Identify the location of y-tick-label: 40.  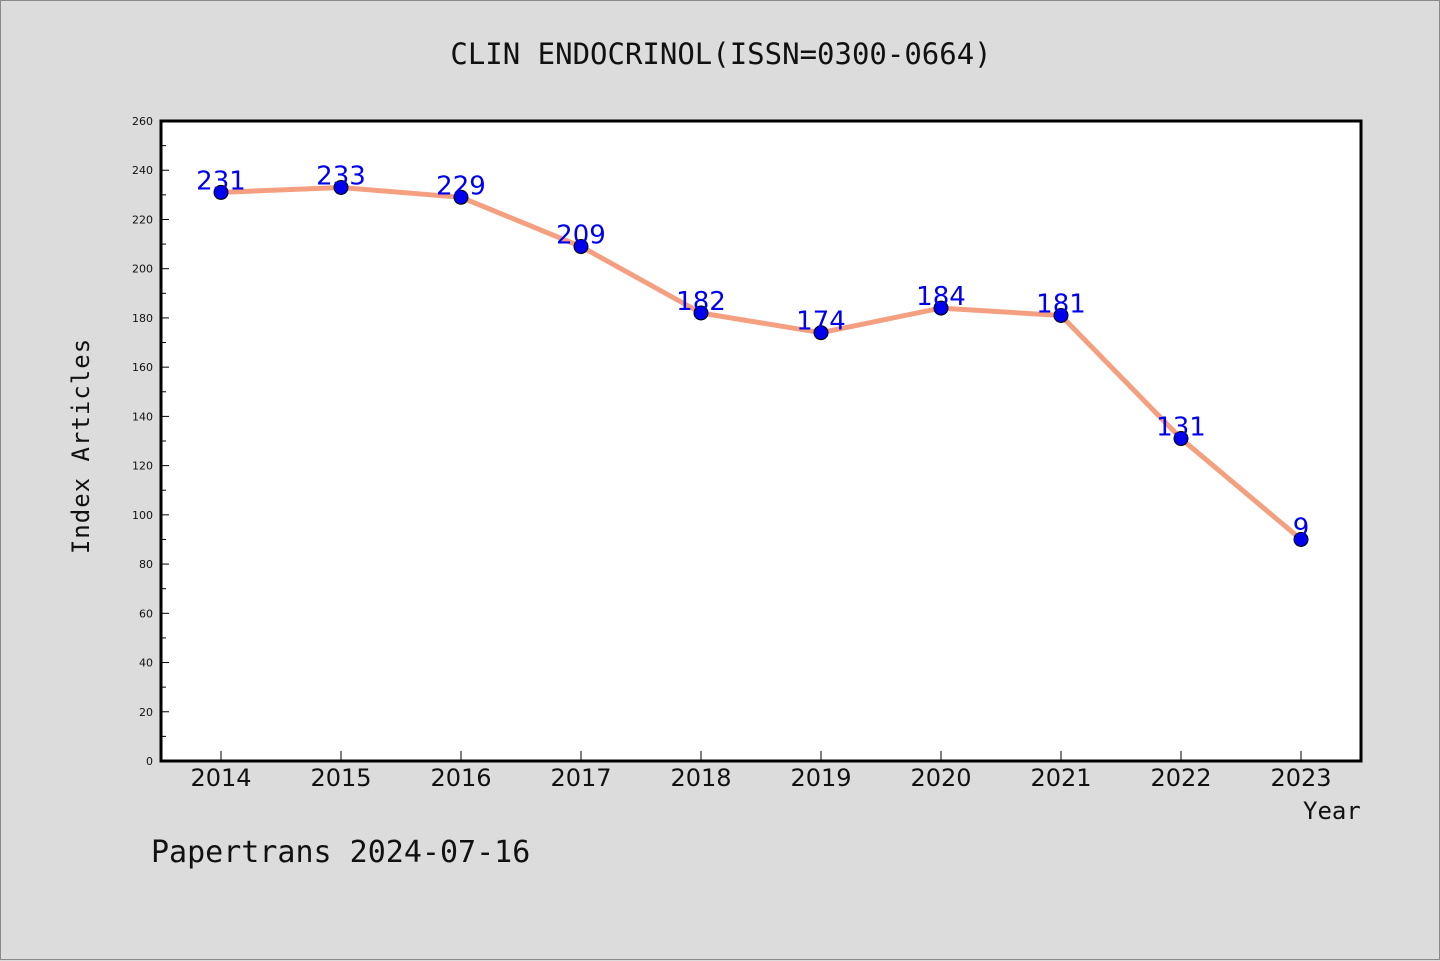
(146, 663).